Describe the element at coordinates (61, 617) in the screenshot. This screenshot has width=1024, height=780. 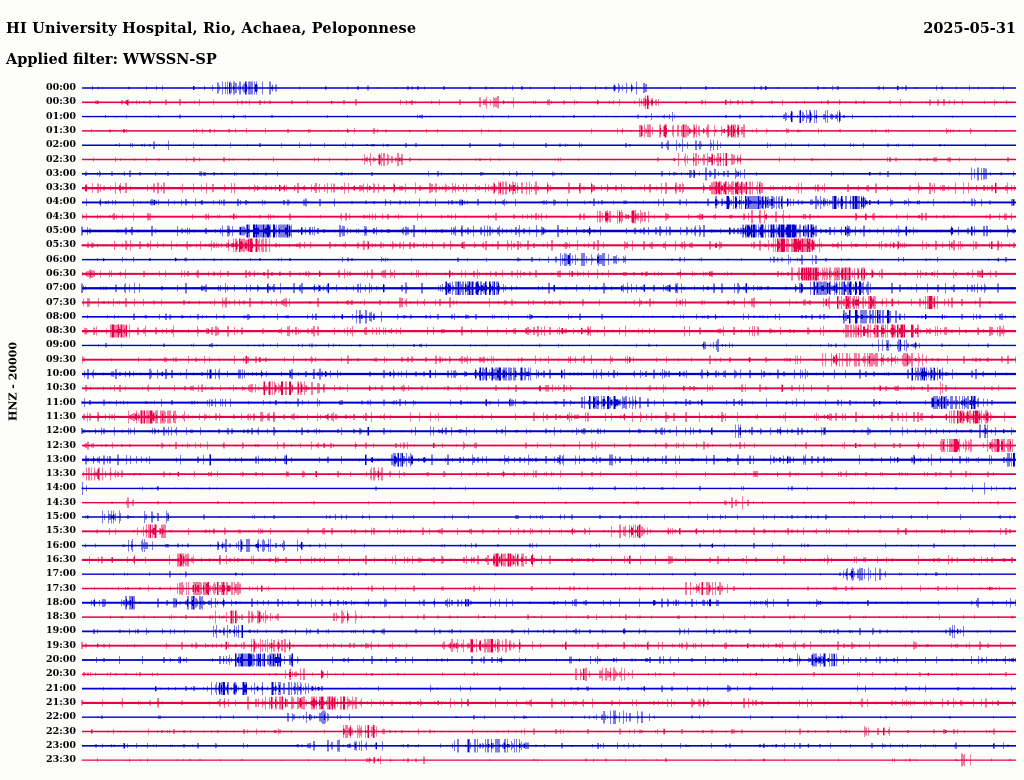
I see `time-label: 18:30` at that location.